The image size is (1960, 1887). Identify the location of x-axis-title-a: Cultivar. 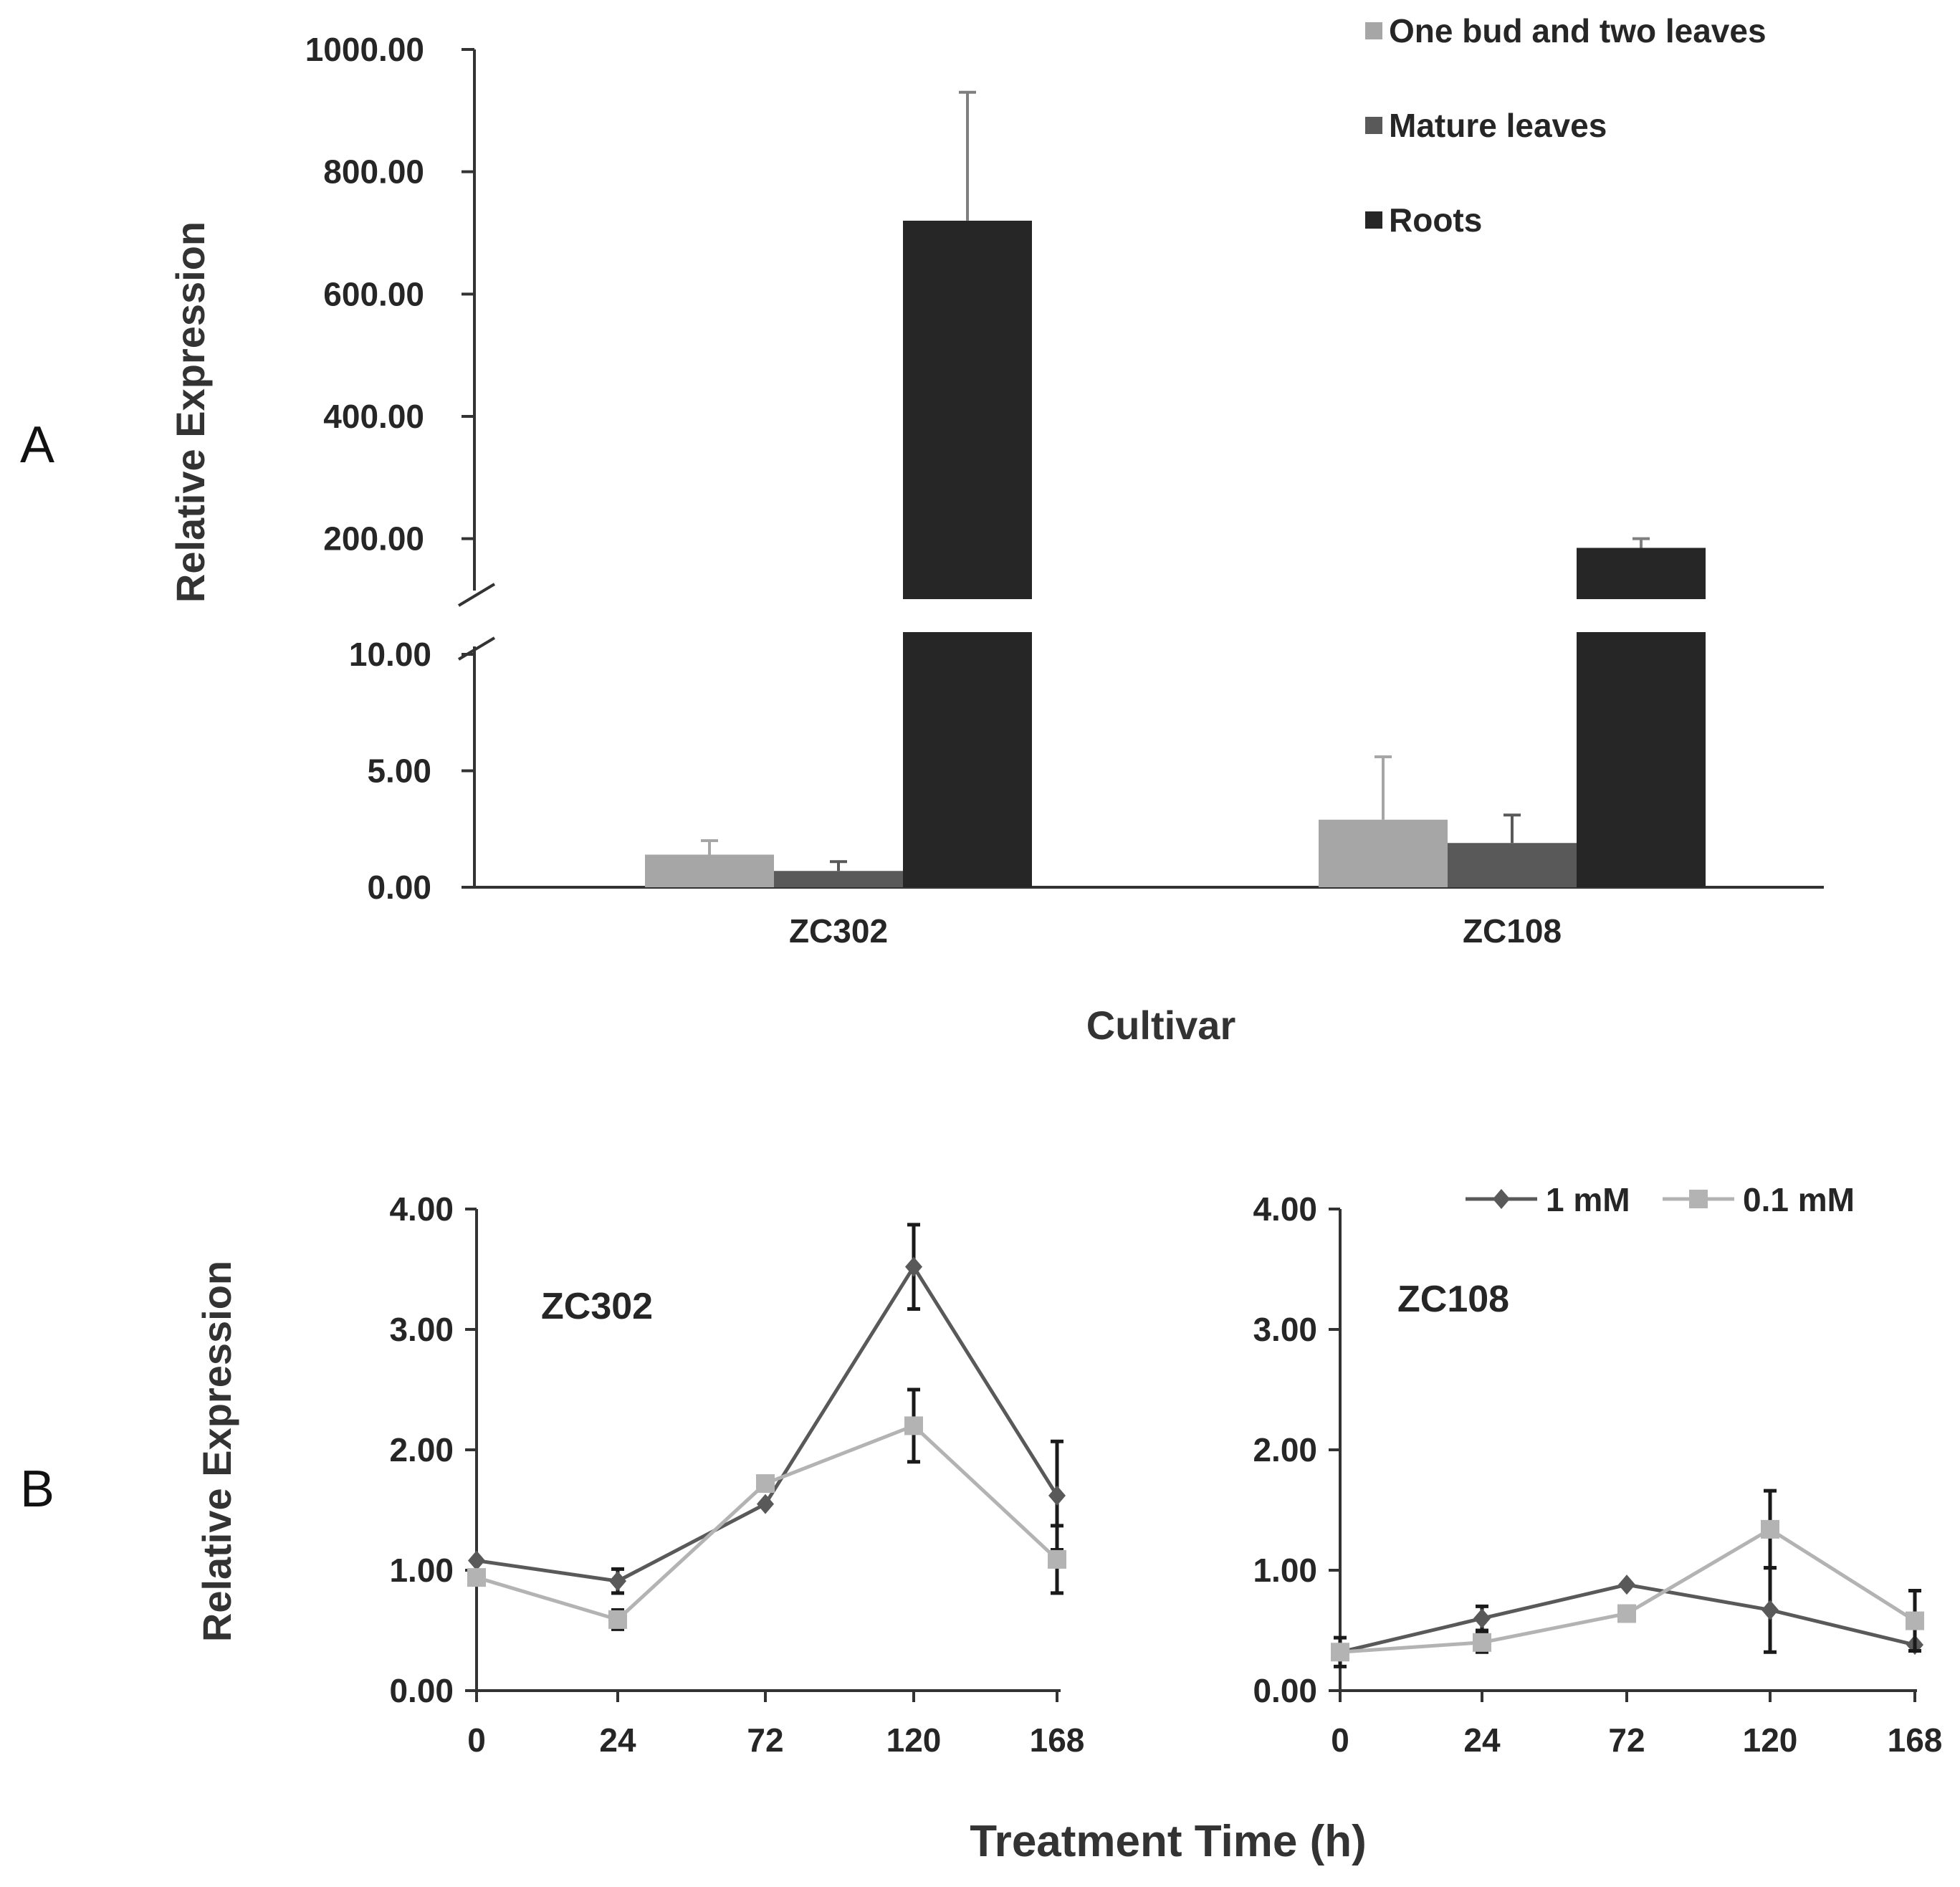
(1161, 1025).